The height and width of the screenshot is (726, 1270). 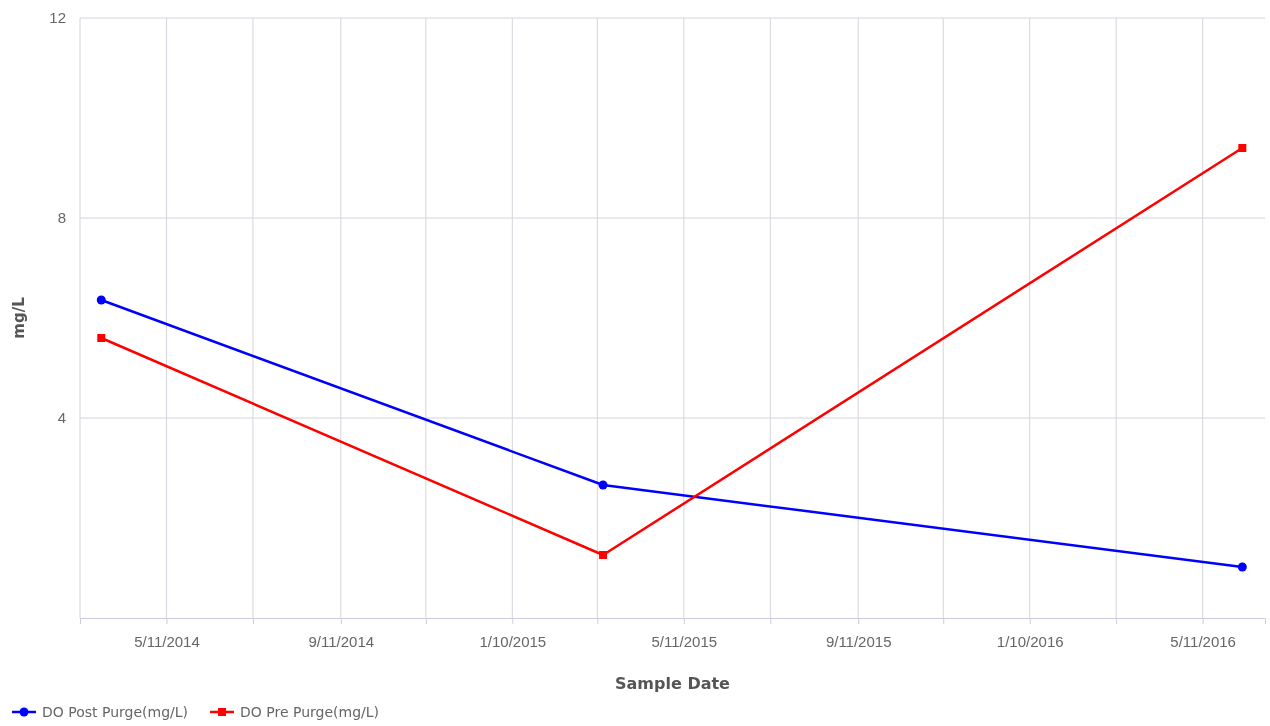 I want to click on x-tick-label: 1/10/2016, so click(x=1030, y=641).